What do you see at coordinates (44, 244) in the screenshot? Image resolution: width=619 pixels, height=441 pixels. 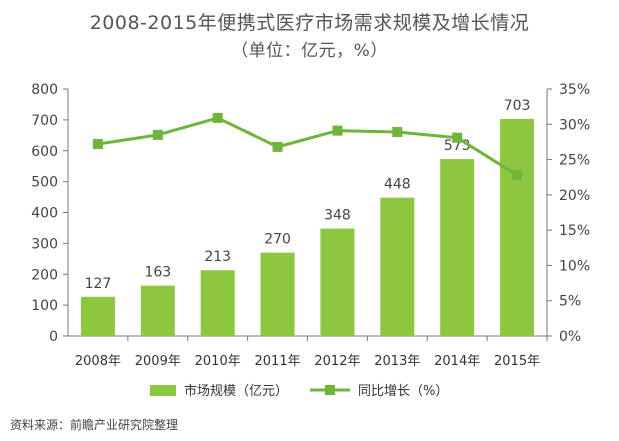 I see `left-tick-label: 300` at bounding box center [44, 244].